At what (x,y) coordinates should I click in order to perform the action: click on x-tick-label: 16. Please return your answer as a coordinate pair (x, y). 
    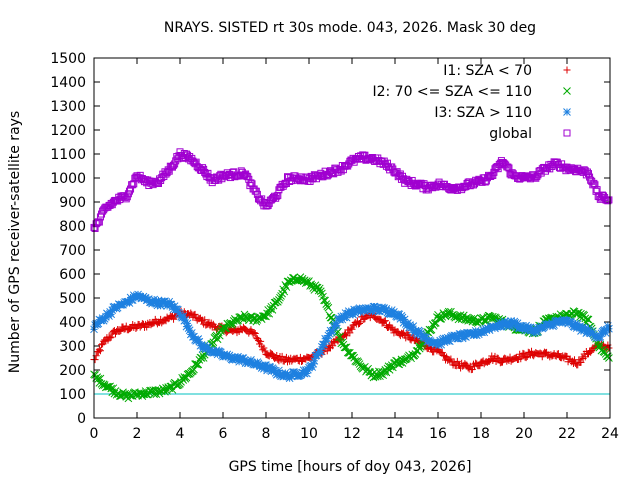
    Looking at the image, I should click on (438, 434).